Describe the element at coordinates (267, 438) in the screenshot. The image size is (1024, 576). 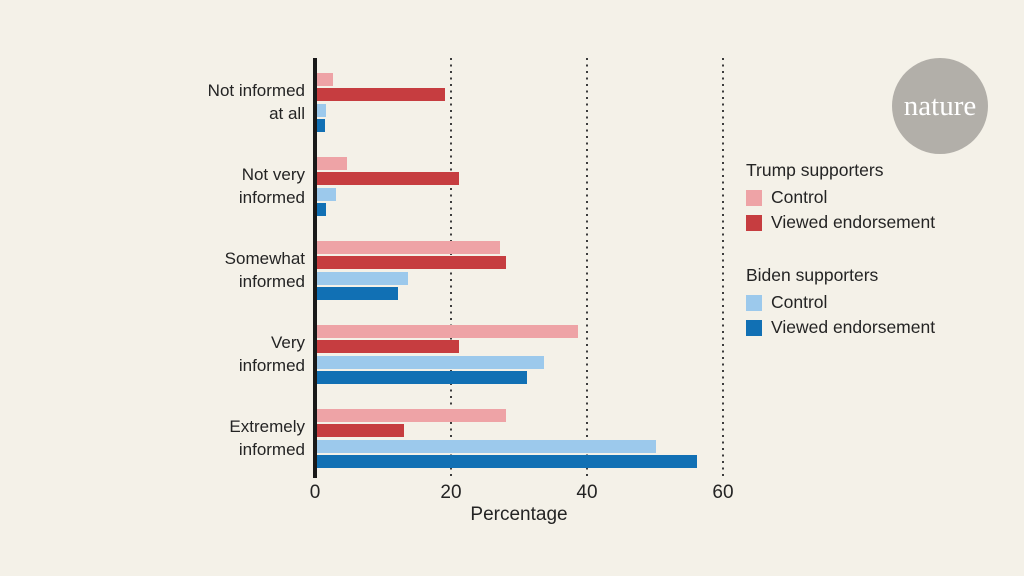
I see `category-label: Extremely informed` at that location.